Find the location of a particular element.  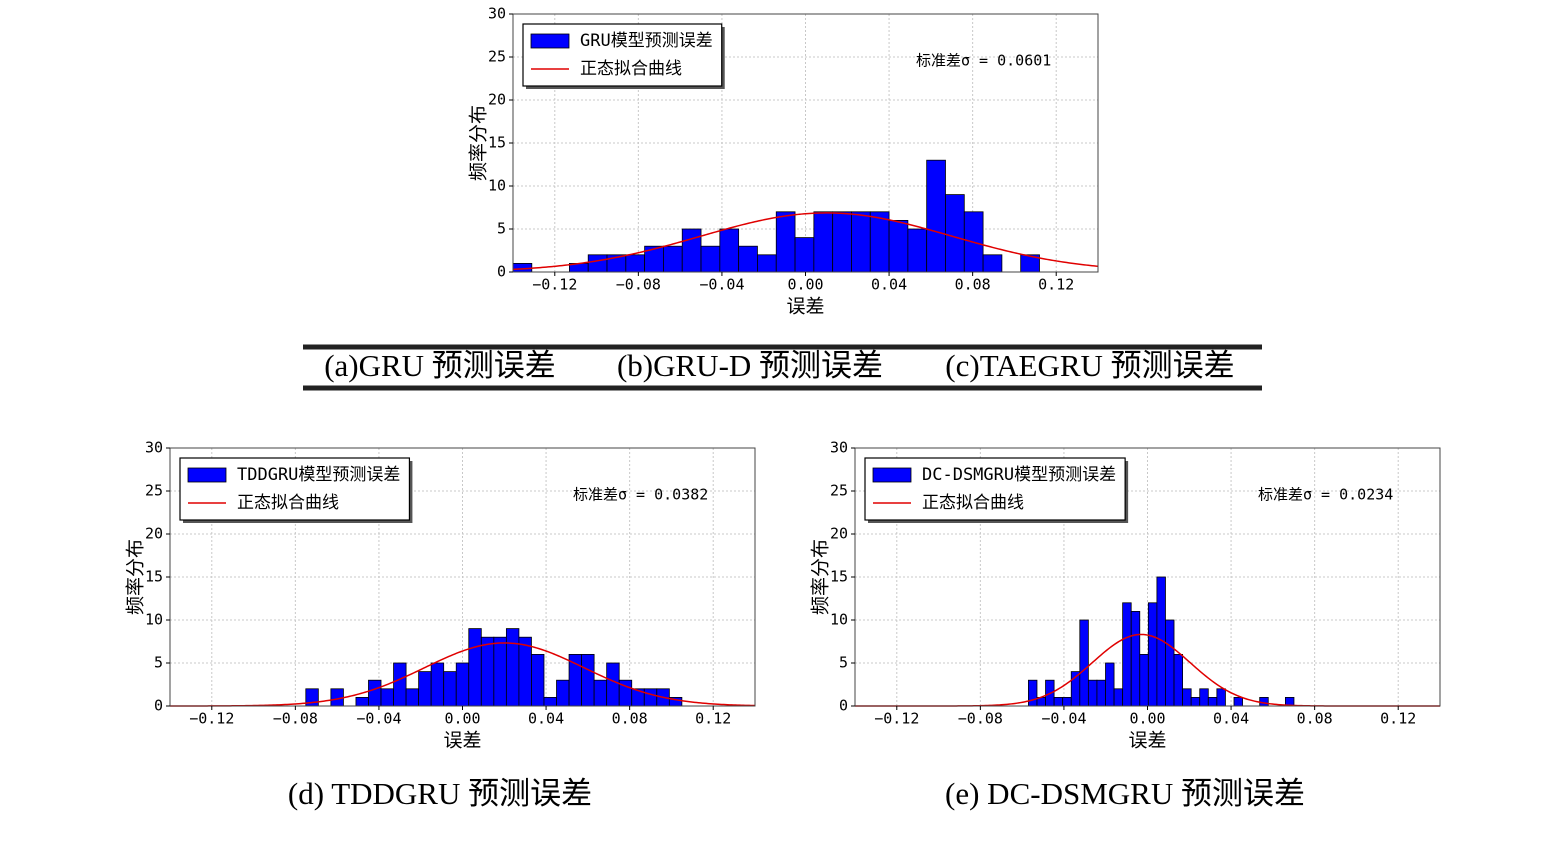

caption: (d) TDDGRU 预测误差 is located at coordinates (440, 793).